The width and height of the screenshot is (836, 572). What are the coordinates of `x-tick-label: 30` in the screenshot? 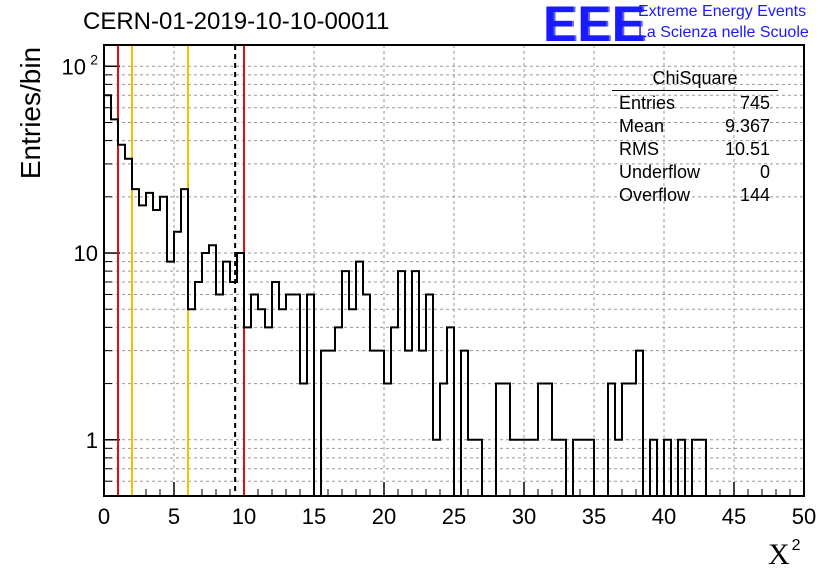 It's located at (524, 516).